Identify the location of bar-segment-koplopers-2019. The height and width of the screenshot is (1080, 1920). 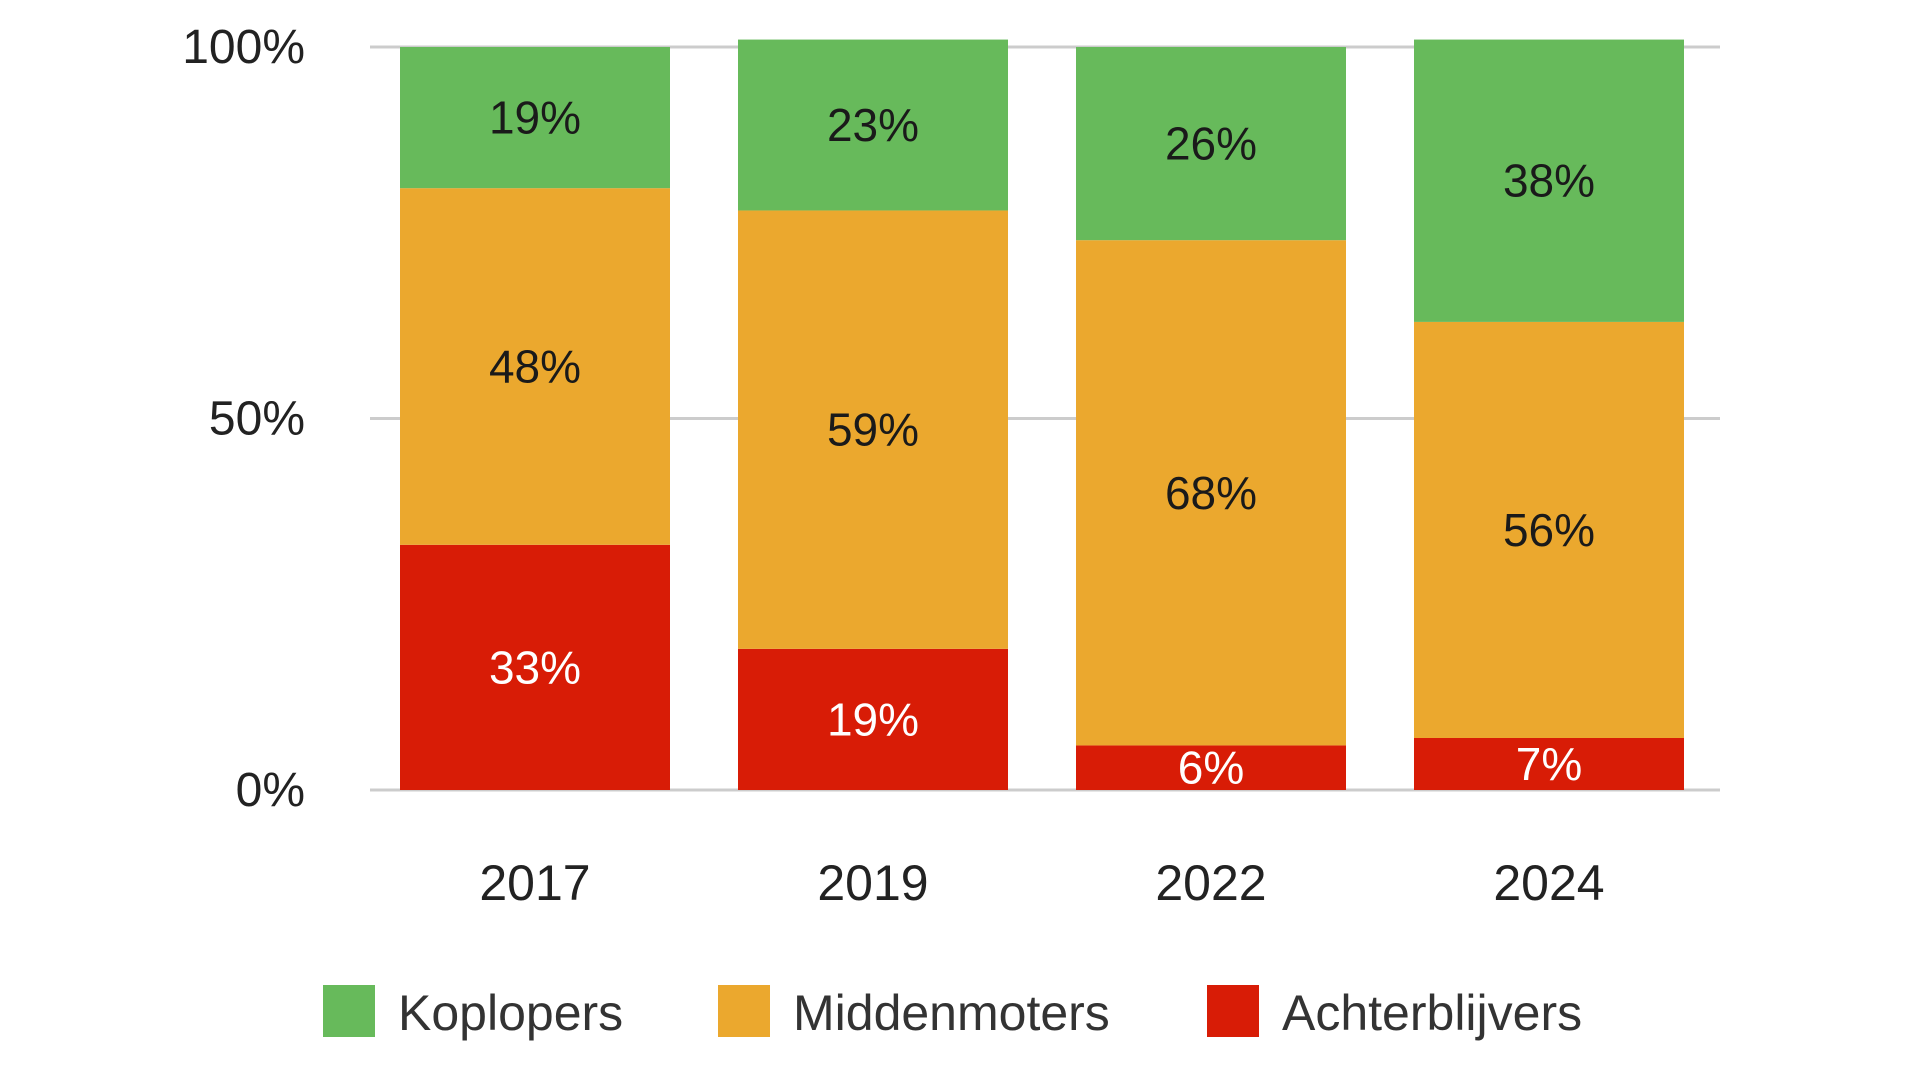
(873, 125).